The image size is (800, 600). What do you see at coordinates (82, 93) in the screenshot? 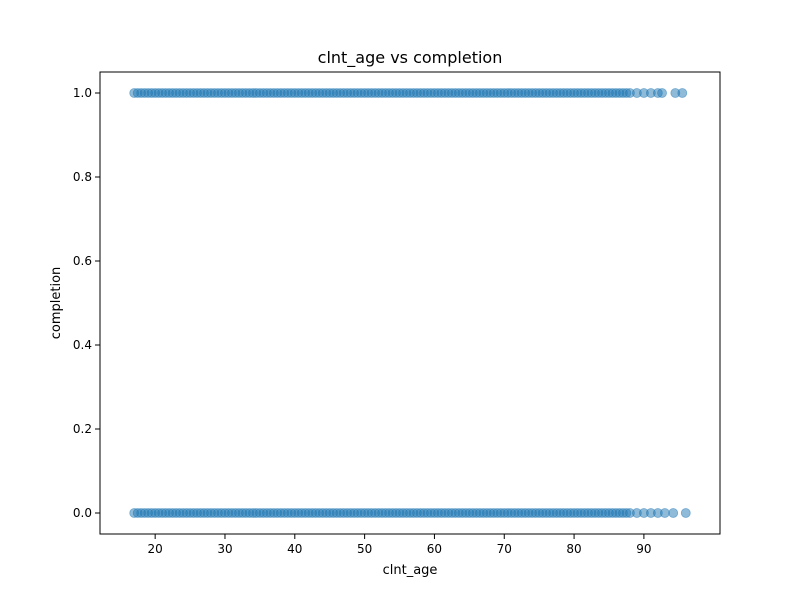
I see `y-tick-label: 1.0` at bounding box center [82, 93].